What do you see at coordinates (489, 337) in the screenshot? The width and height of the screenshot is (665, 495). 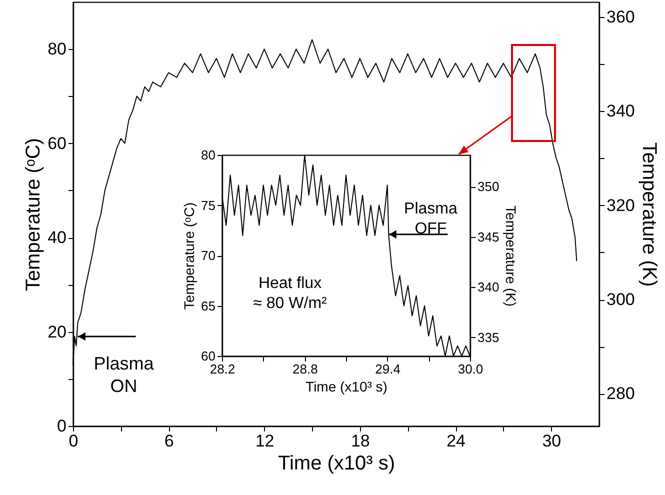 I see `y2-tick-label: 335` at bounding box center [489, 337].